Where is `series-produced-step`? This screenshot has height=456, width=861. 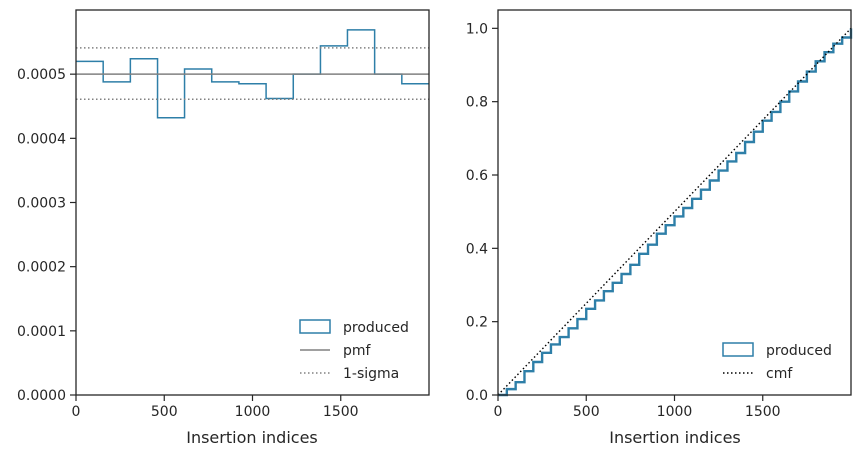 series-produced-step is located at coordinates (252, 74).